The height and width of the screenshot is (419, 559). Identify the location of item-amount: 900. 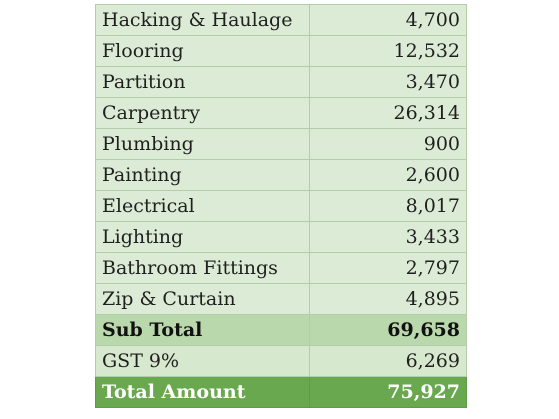
(388, 144).